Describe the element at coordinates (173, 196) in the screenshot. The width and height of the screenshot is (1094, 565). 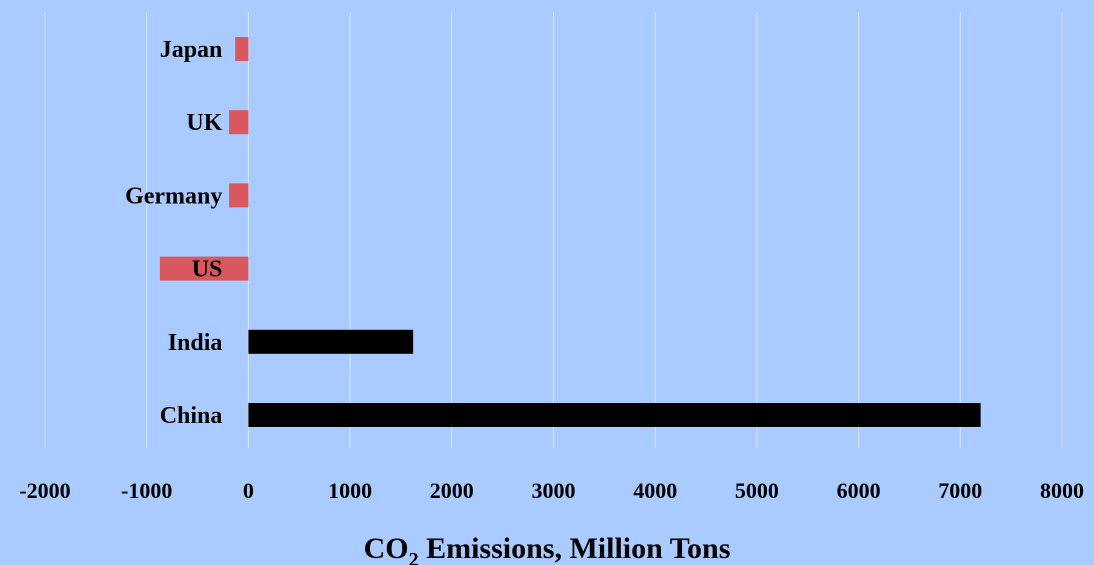
I see `category-label-germany: Germany` at that location.